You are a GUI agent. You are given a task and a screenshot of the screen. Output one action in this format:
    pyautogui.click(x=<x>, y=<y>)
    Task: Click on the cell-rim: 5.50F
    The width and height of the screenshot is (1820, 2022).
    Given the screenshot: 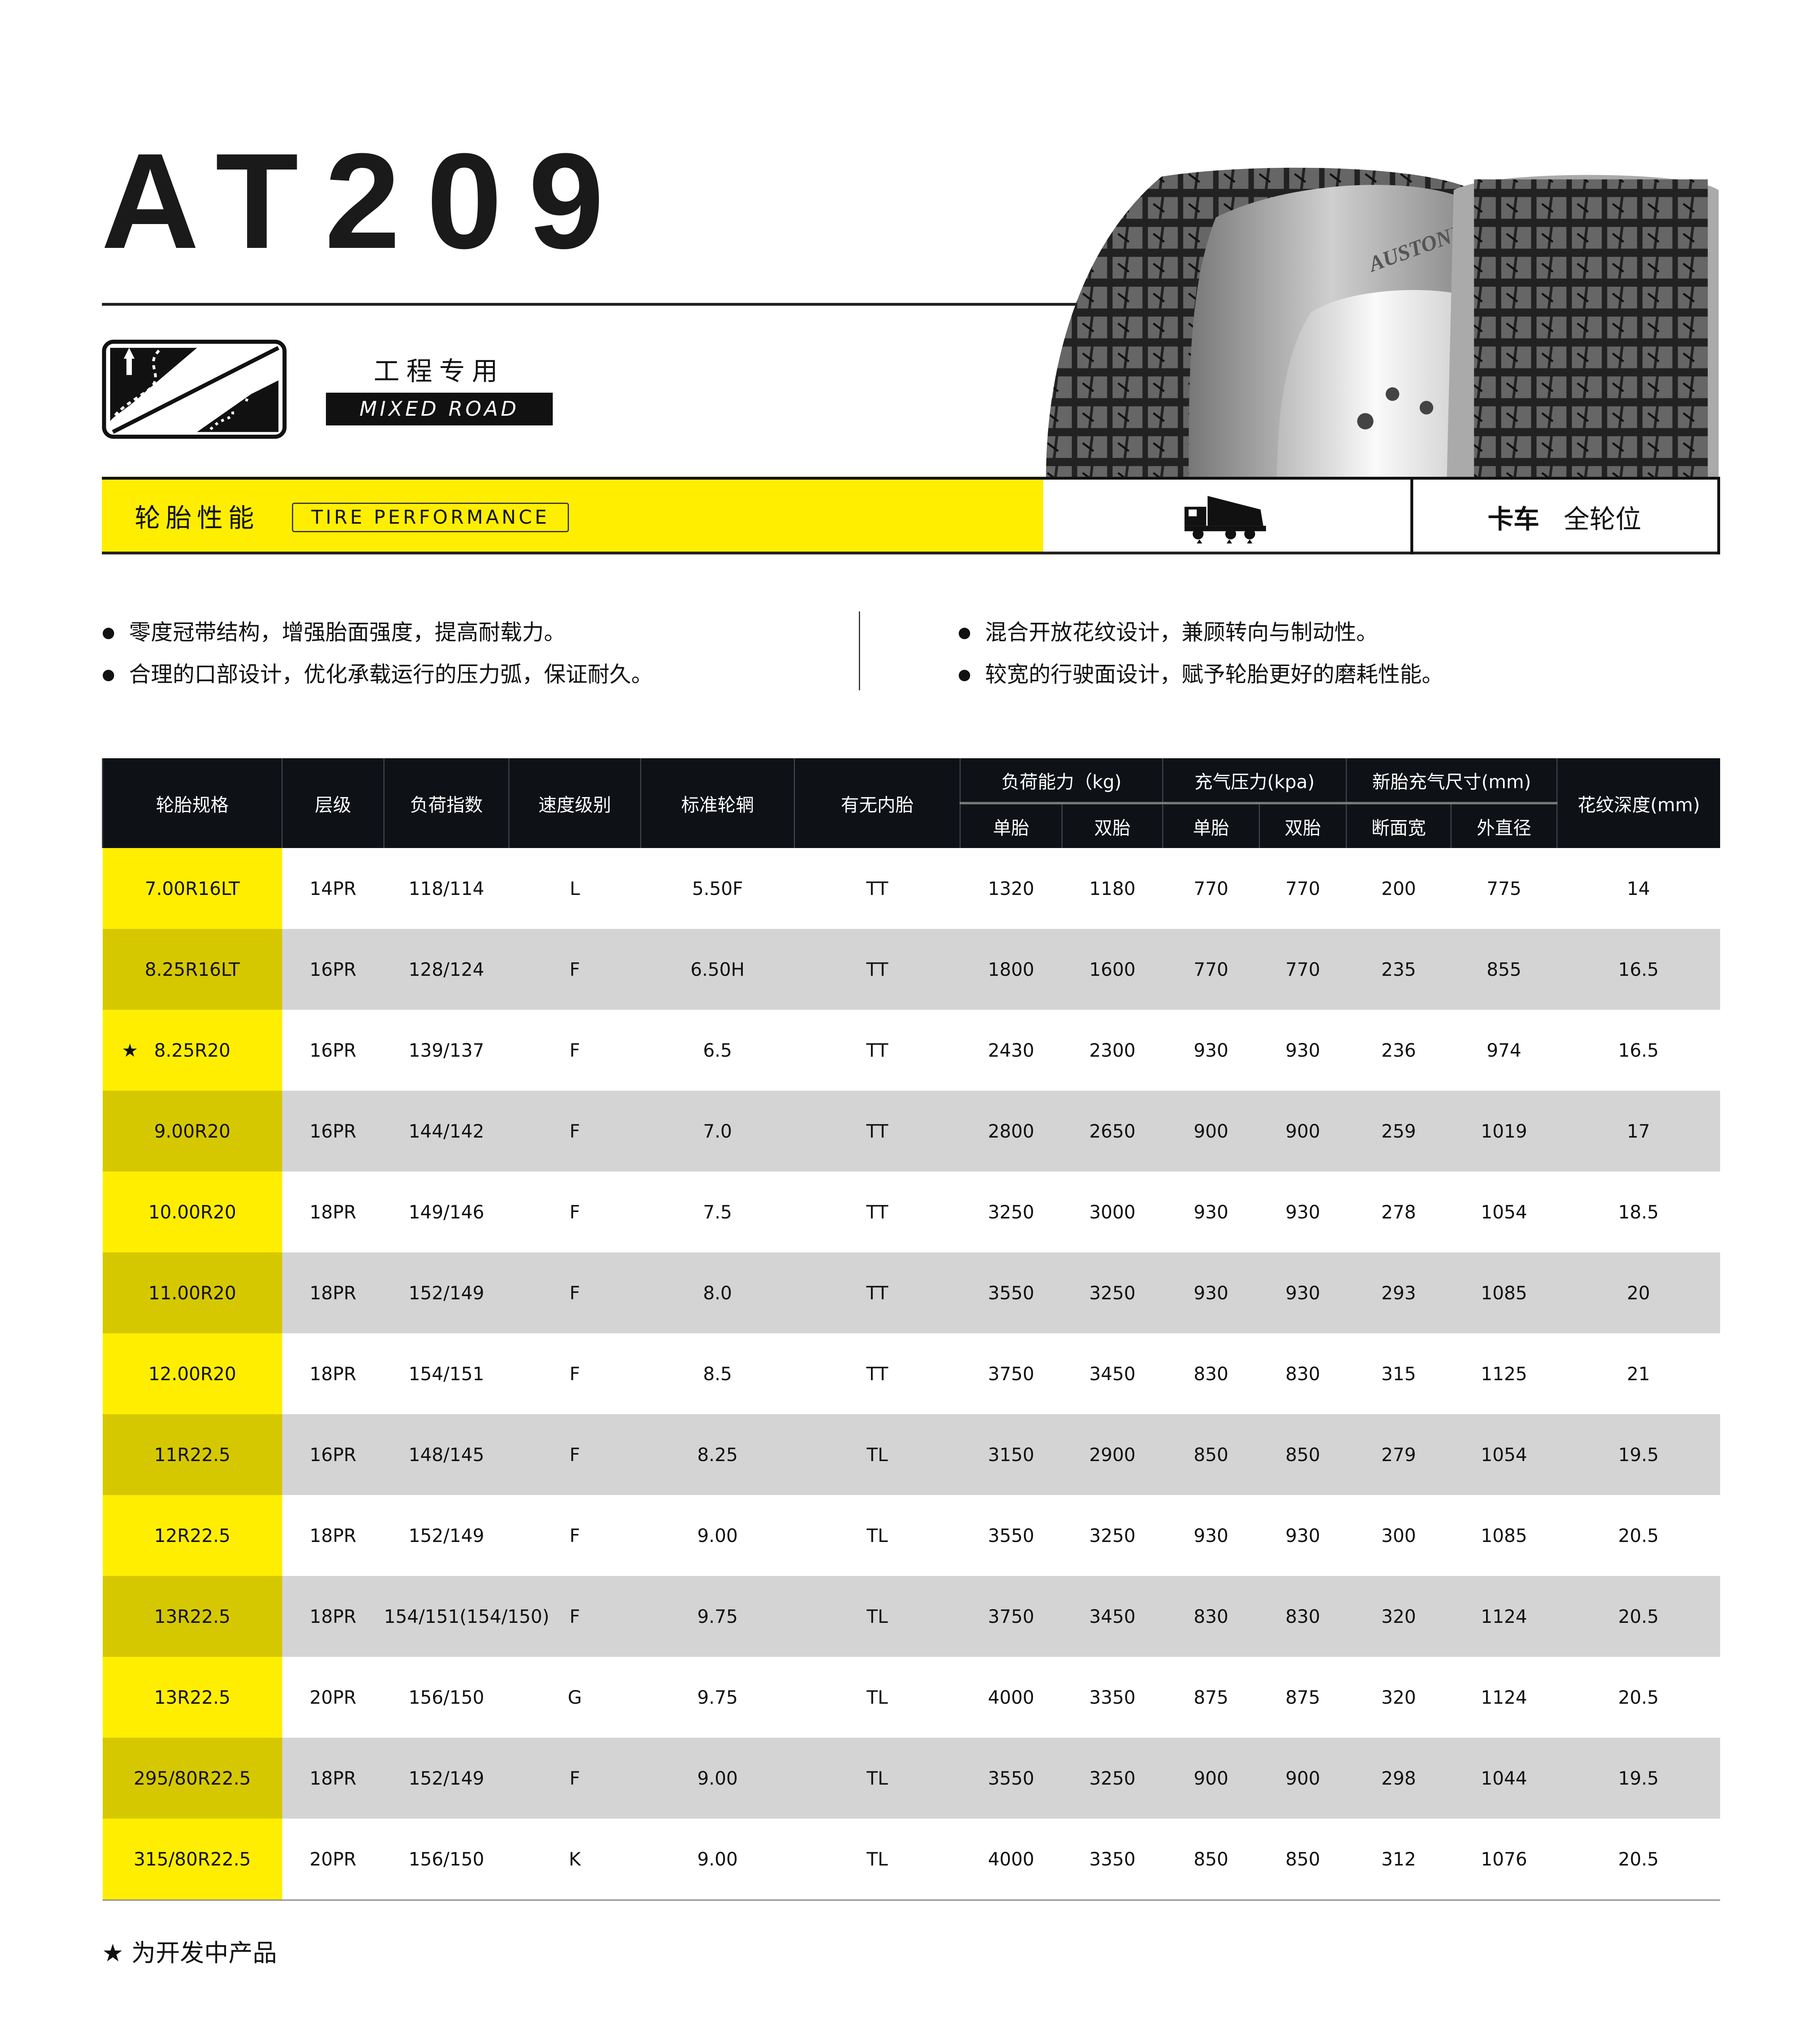 What is the action you would take?
    pyautogui.click(x=717, y=888)
    